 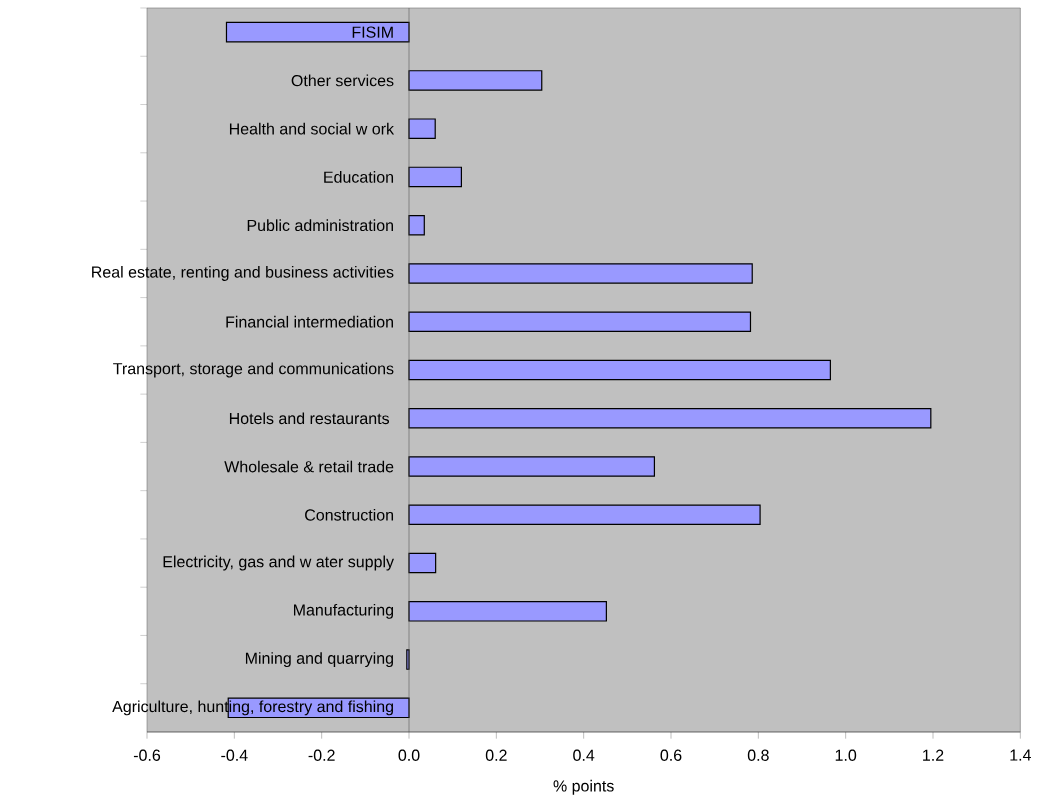 What do you see at coordinates (758, 755) in the screenshot?
I see `x-tick-label: 0.8` at bounding box center [758, 755].